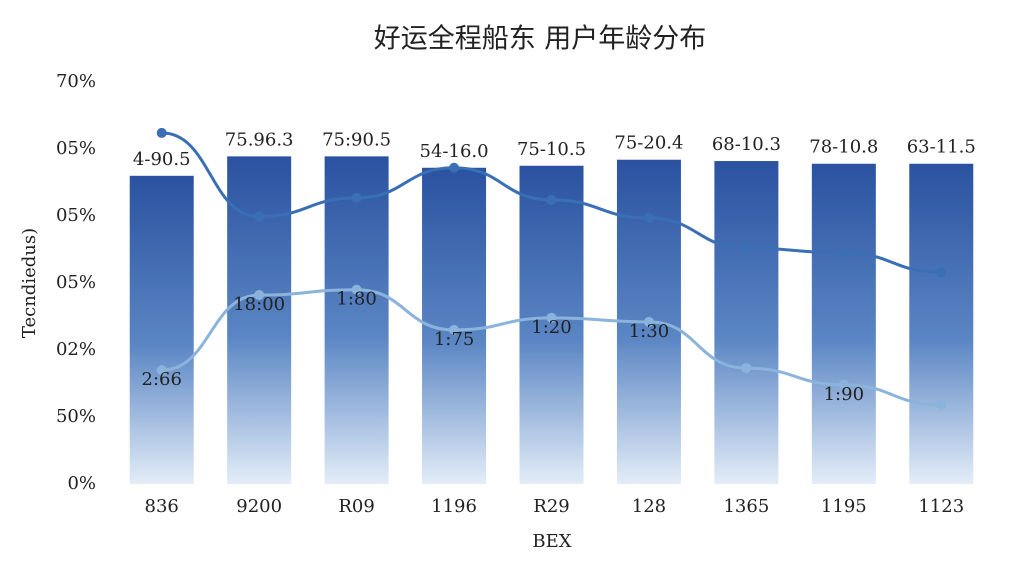 This screenshot has width=1024, height=576. Describe the element at coordinates (162, 506) in the screenshot. I see `x-tick-label: 836` at that location.